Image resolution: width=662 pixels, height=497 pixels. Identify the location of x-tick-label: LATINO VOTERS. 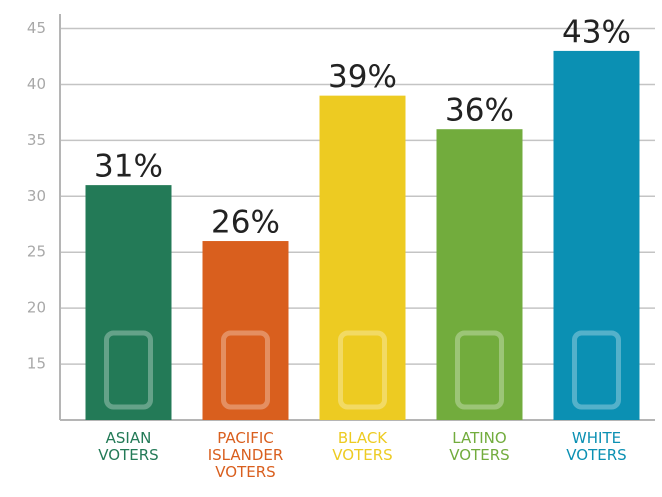
(479, 446).